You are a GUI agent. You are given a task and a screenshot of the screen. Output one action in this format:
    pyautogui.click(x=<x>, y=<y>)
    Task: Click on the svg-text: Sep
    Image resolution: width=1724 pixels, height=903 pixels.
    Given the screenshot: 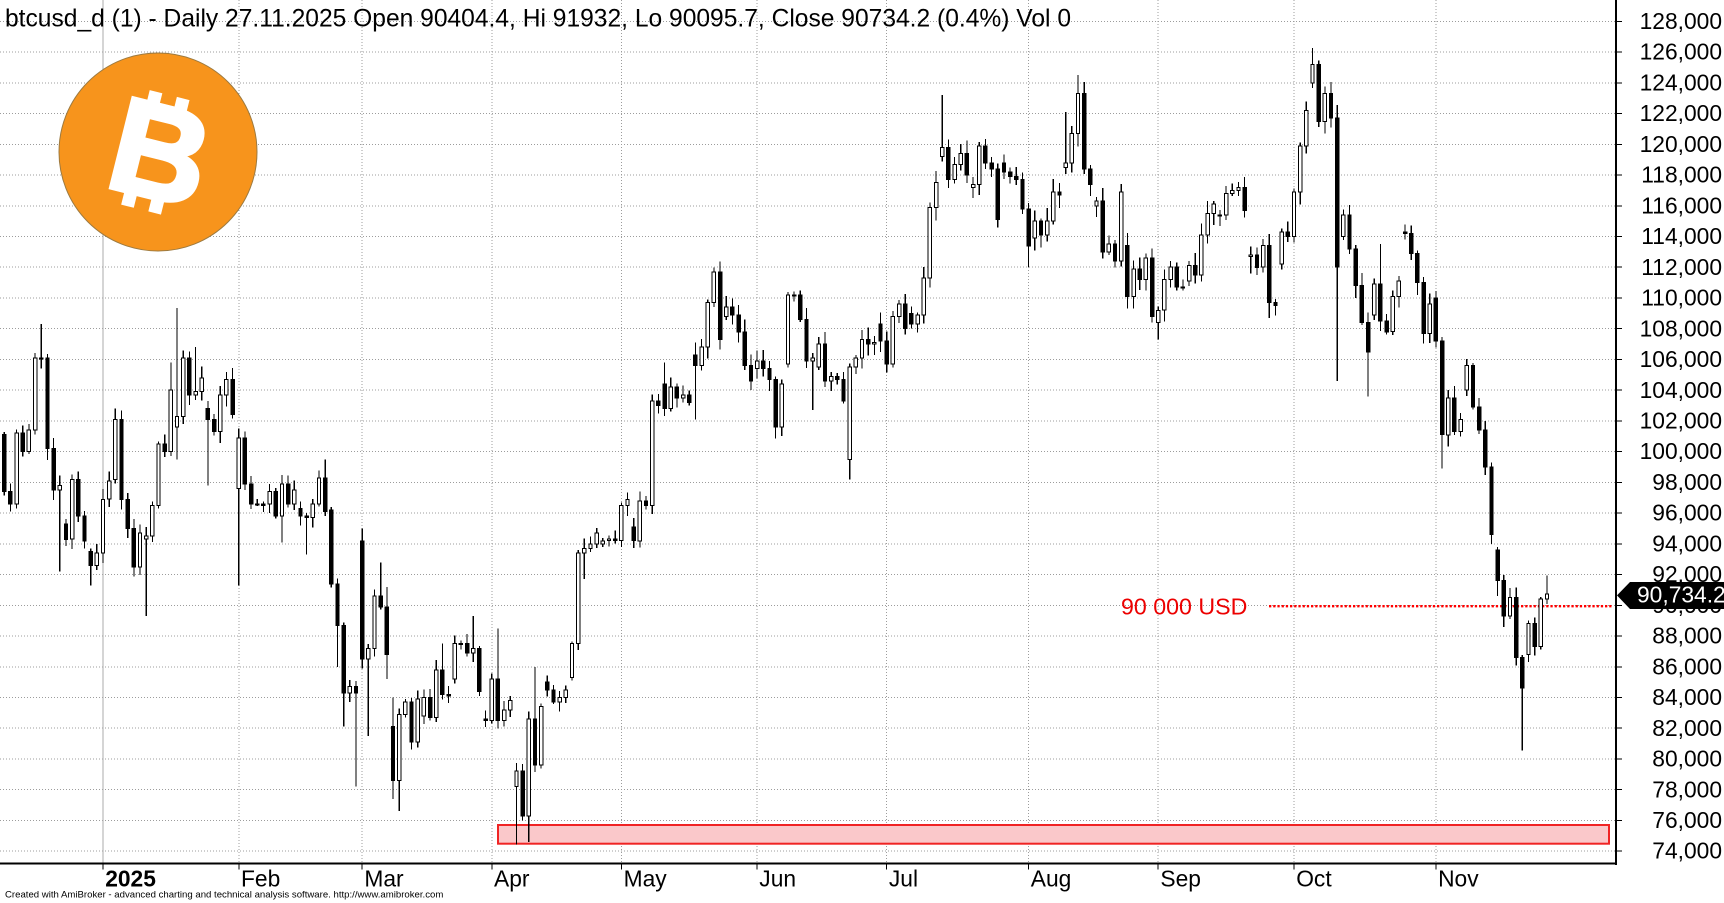 What is the action you would take?
    pyautogui.click(x=1180, y=879)
    